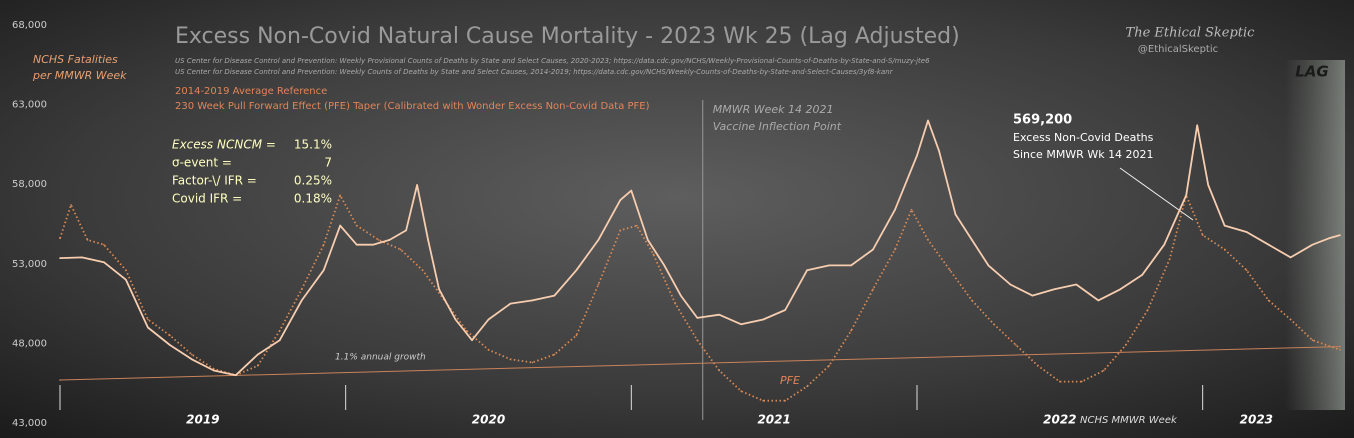  What do you see at coordinates (1191, 33) in the screenshot?
I see `brand: The Ethical Skeptic` at bounding box center [1191, 33].